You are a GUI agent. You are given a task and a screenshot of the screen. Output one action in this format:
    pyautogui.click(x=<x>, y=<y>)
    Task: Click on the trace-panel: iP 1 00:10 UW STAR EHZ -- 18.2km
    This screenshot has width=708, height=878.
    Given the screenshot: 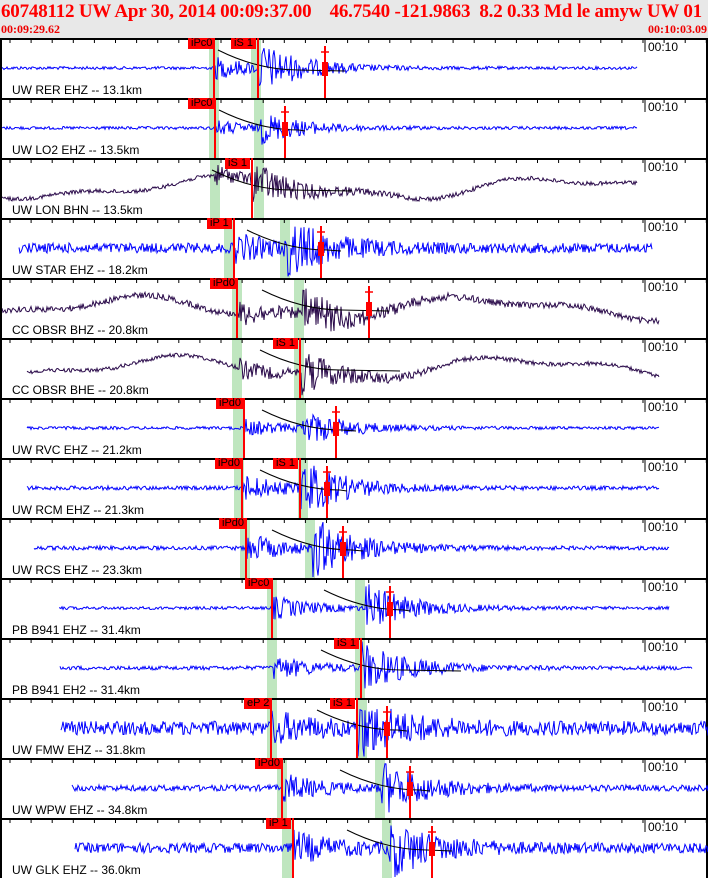 What is the action you would take?
    pyautogui.click(x=355, y=248)
    